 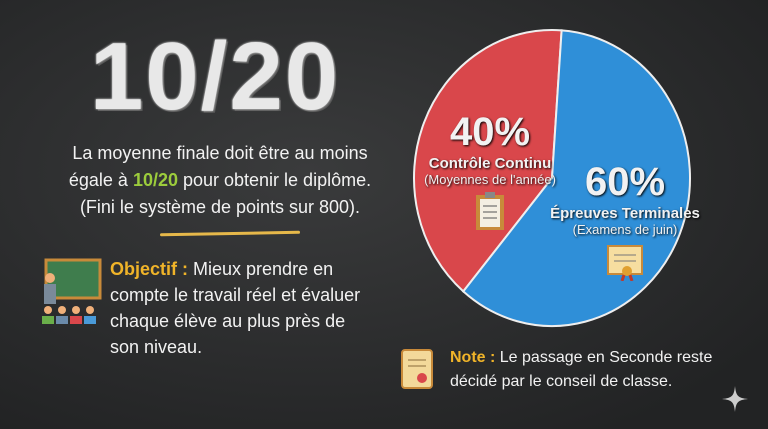 What do you see at coordinates (625, 229) in the screenshot?
I see `slice-sub: (Examens de juin)` at bounding box center [625, 229].